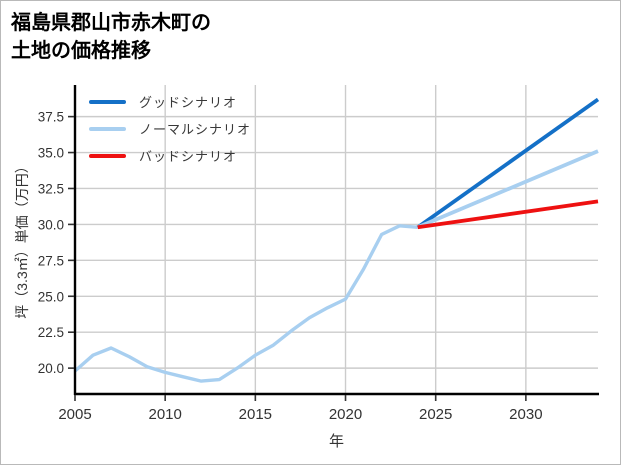 The width and height of the screenshot is (621, 465). What do you see at coordinates (81, 51) in the screenshot?
I see `title-line-2: 土地の価格推移` at bounding box center [81, 51].